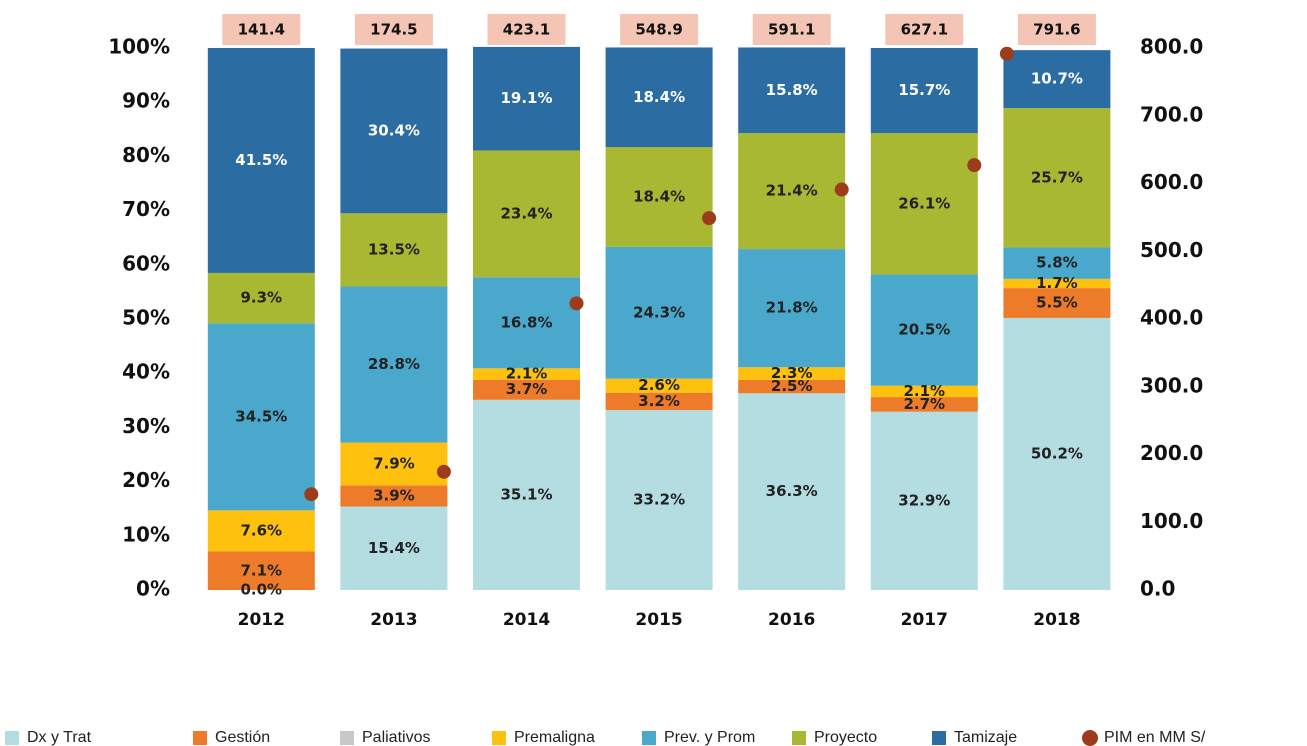  I want to click on value-box-label: 791.6, so click(1056, 30).